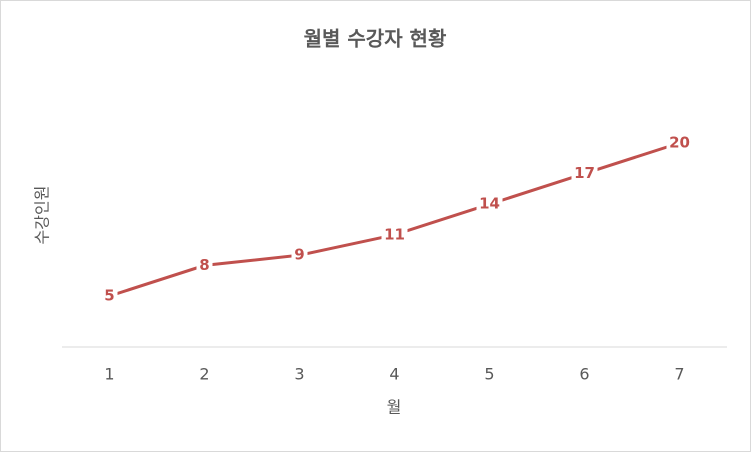  I want to click on x-tick-label: 7, so click(679, 374).